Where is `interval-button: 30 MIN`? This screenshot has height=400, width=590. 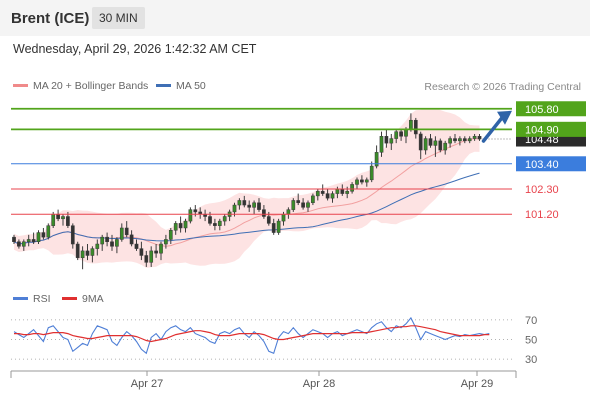
interval-button: 30 MIN is located at coordinates (118, 18).